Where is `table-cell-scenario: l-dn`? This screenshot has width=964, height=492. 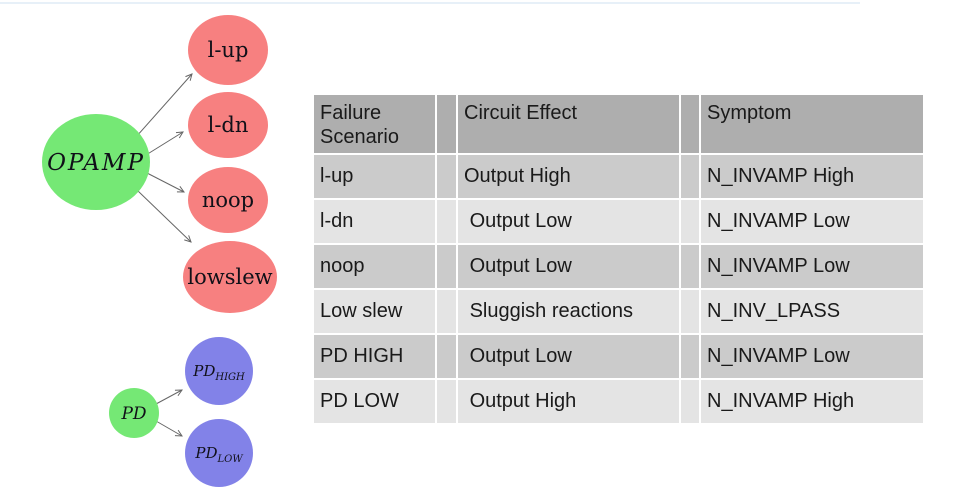
table-cell-scenario: l-dn is located at coordinates (374, 221).